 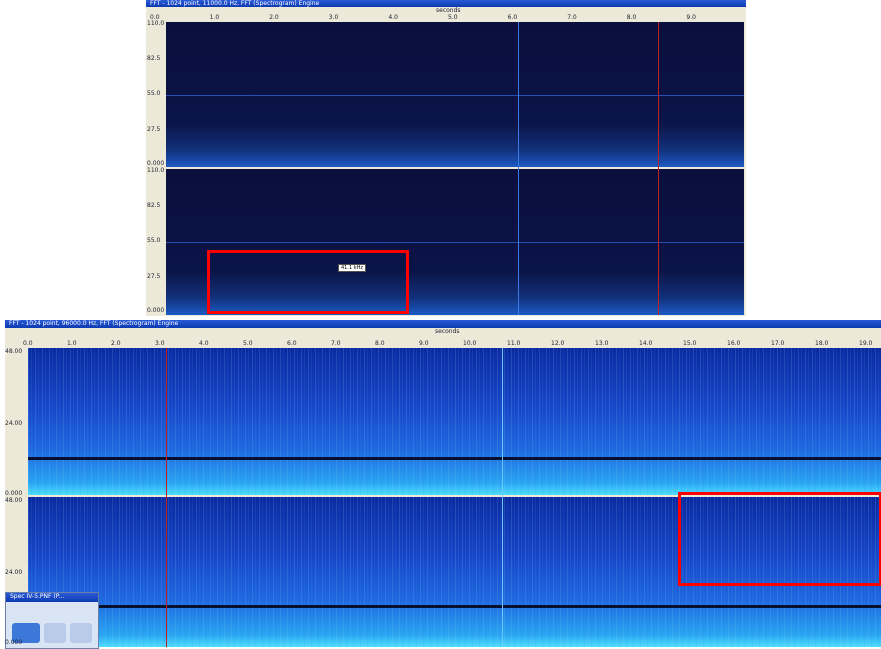 What do you see at coordinates (734, 343) in the screenshot?
I see `tick-label: 16.0` at bounding box center [734, 343].